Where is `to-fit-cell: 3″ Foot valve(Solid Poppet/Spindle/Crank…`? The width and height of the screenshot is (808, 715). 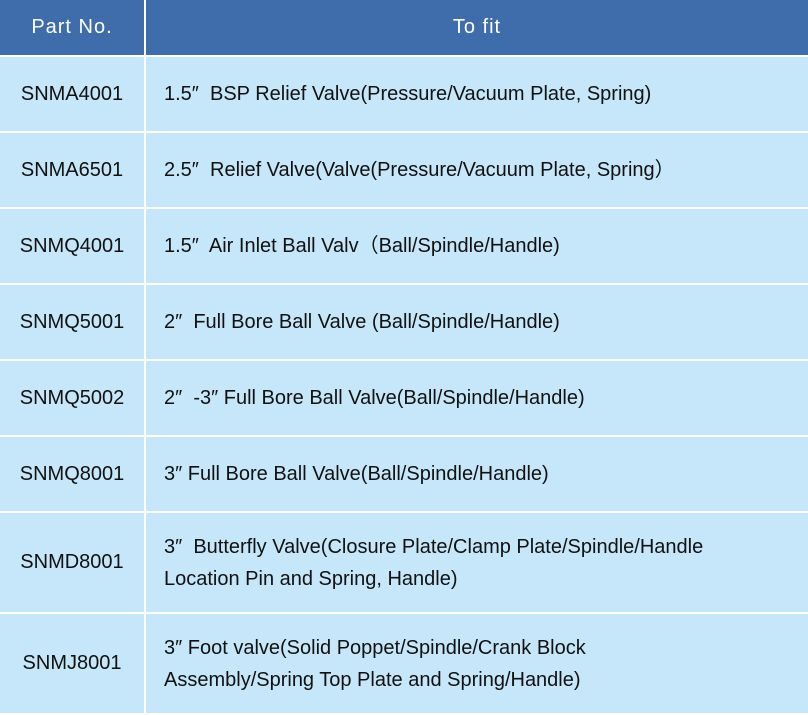 to-fit-cell: 3″ Foot valve(Solid Poppet/Spindle/Crank… is located at coordinates (477, 663).